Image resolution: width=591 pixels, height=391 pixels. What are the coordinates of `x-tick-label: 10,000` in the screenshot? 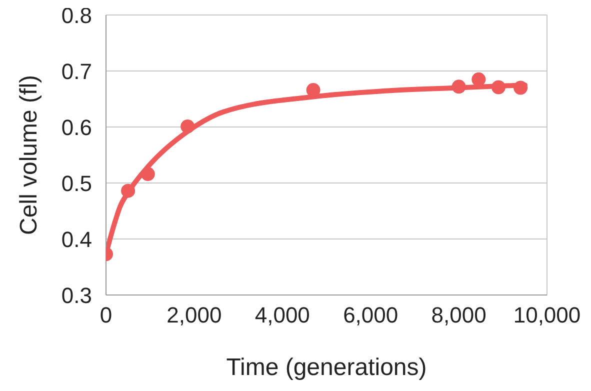 It's located at (547, 315).